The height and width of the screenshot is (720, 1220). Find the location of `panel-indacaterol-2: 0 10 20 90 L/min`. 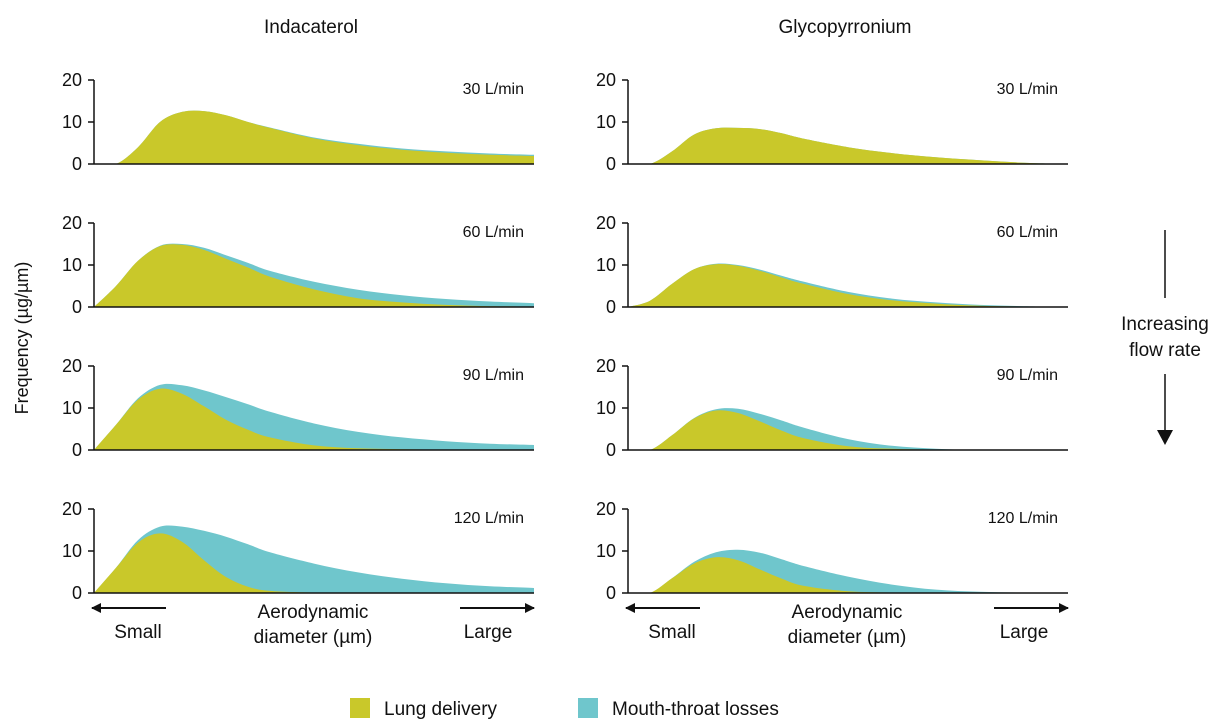

panel-indacaterol-2: 0 10 20 90 L/min is located at coordinates (298, 408).